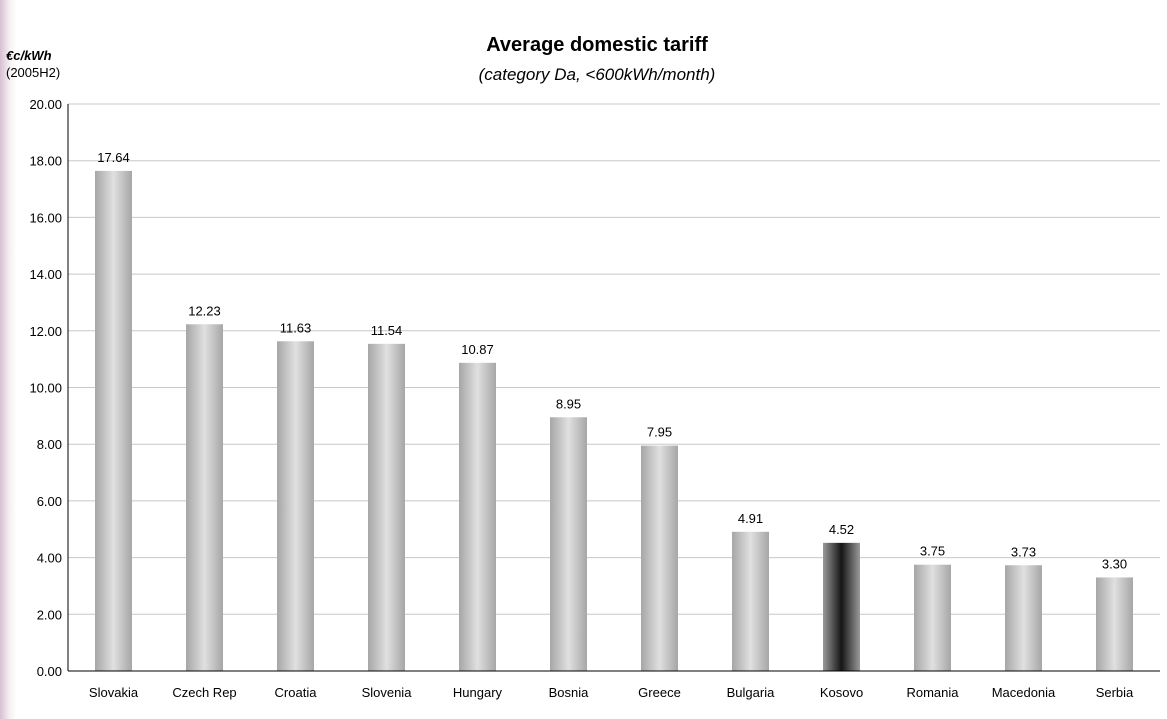  I want to click on data-label: 12.23, so click(204, 310).